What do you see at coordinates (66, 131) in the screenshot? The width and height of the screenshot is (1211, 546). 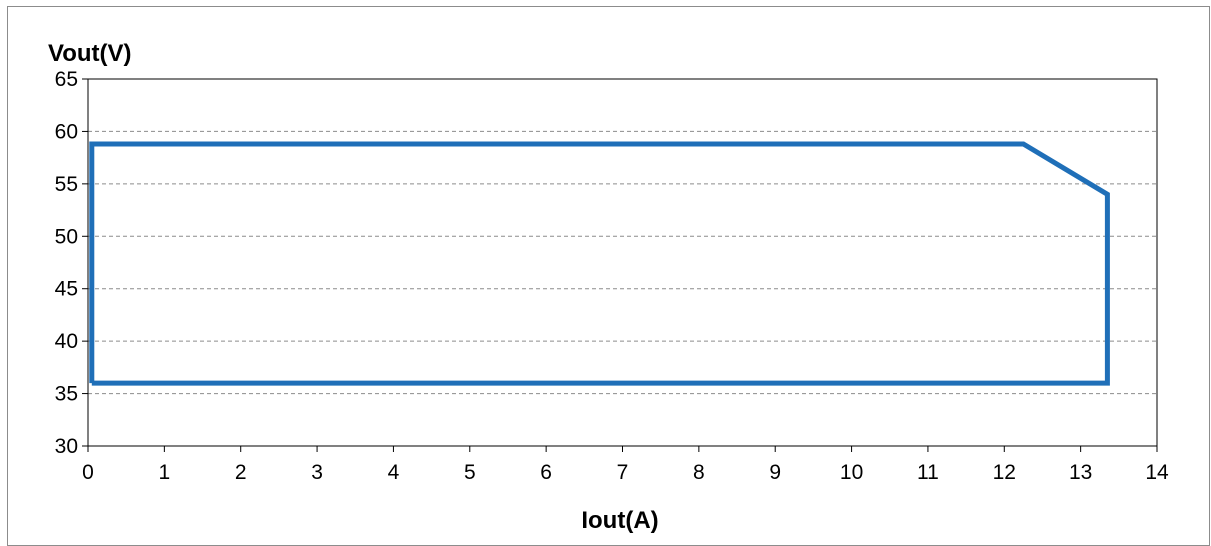 I see `y-tick-label: 60` at bounding box center [66, 131].